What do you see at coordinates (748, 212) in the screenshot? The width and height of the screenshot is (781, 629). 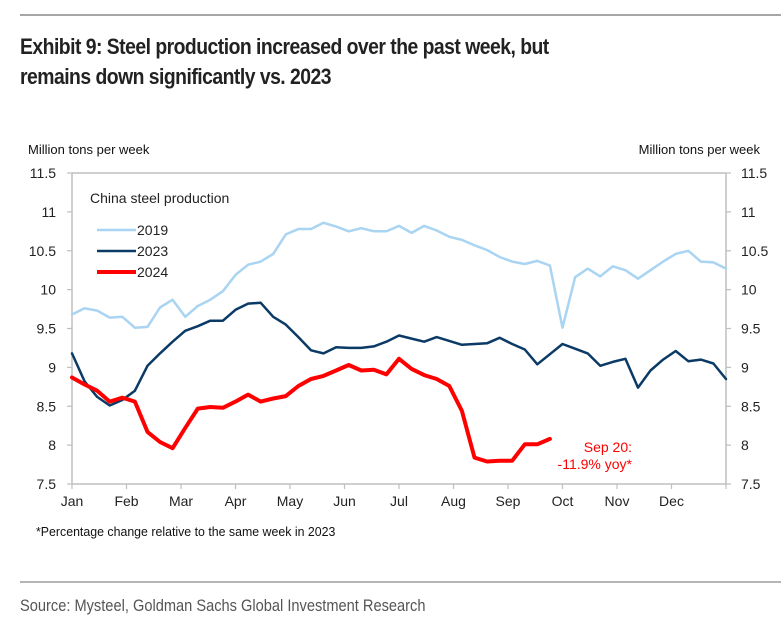 I see `y-tick-label-right: 11` at bounding box center [748, 212].